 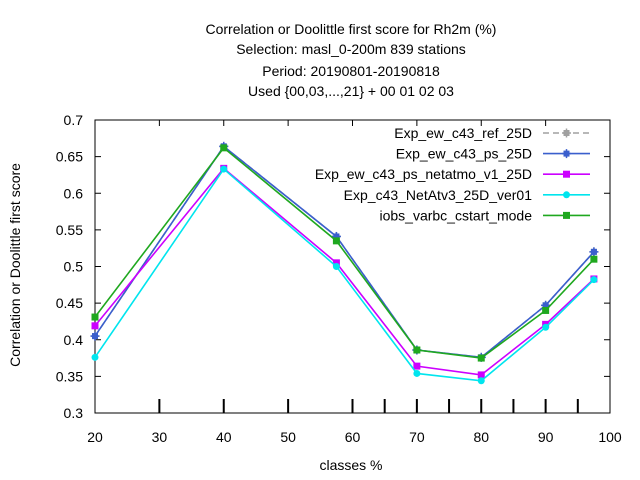 What do you see at coordinates (351, 71) in the screenshot?
I see `title-line: Period: 20190801-20190818` at bounding box center [351, 71].